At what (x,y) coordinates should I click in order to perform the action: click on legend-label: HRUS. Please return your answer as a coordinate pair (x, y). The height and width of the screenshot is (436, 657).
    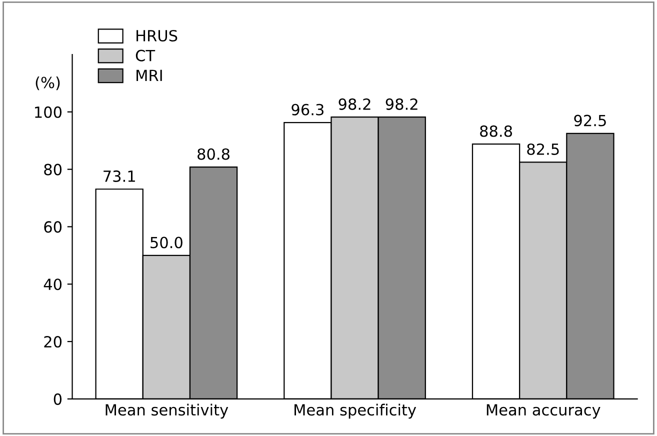
    Looking at the image, I should click on (157, 36).